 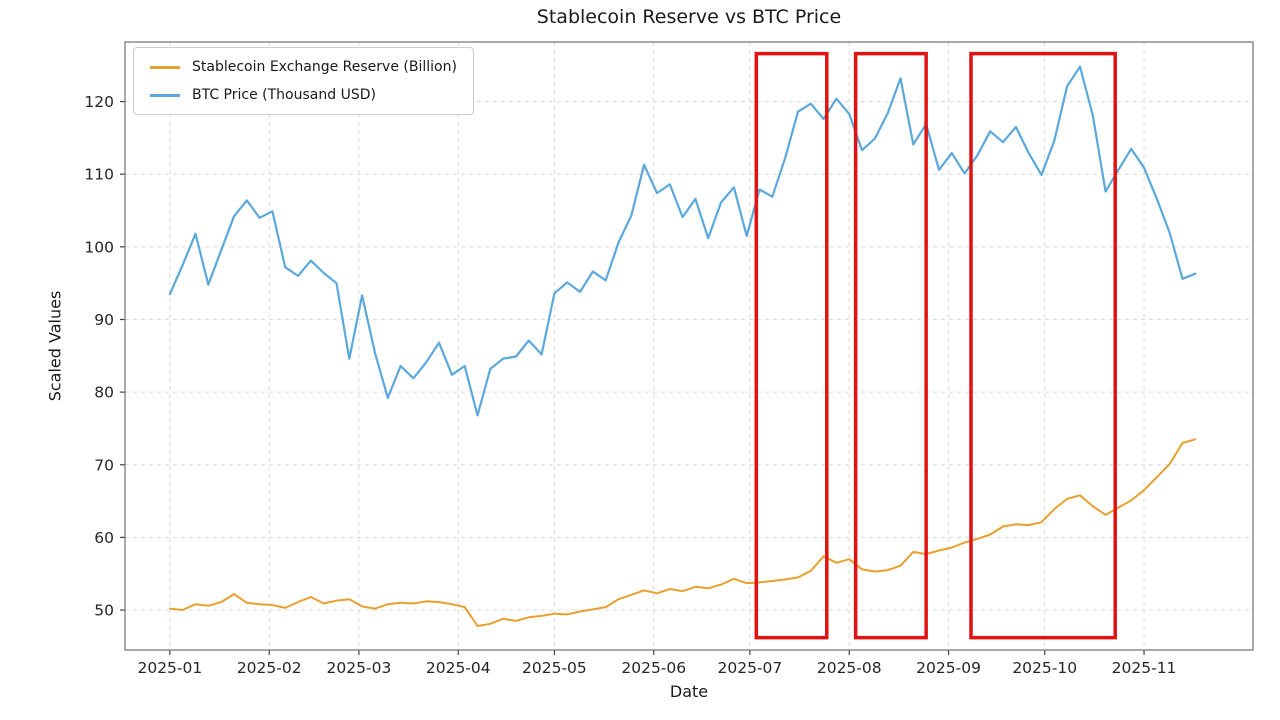 I want to click on y-tick-label: 60, so click(x=104, y=538).